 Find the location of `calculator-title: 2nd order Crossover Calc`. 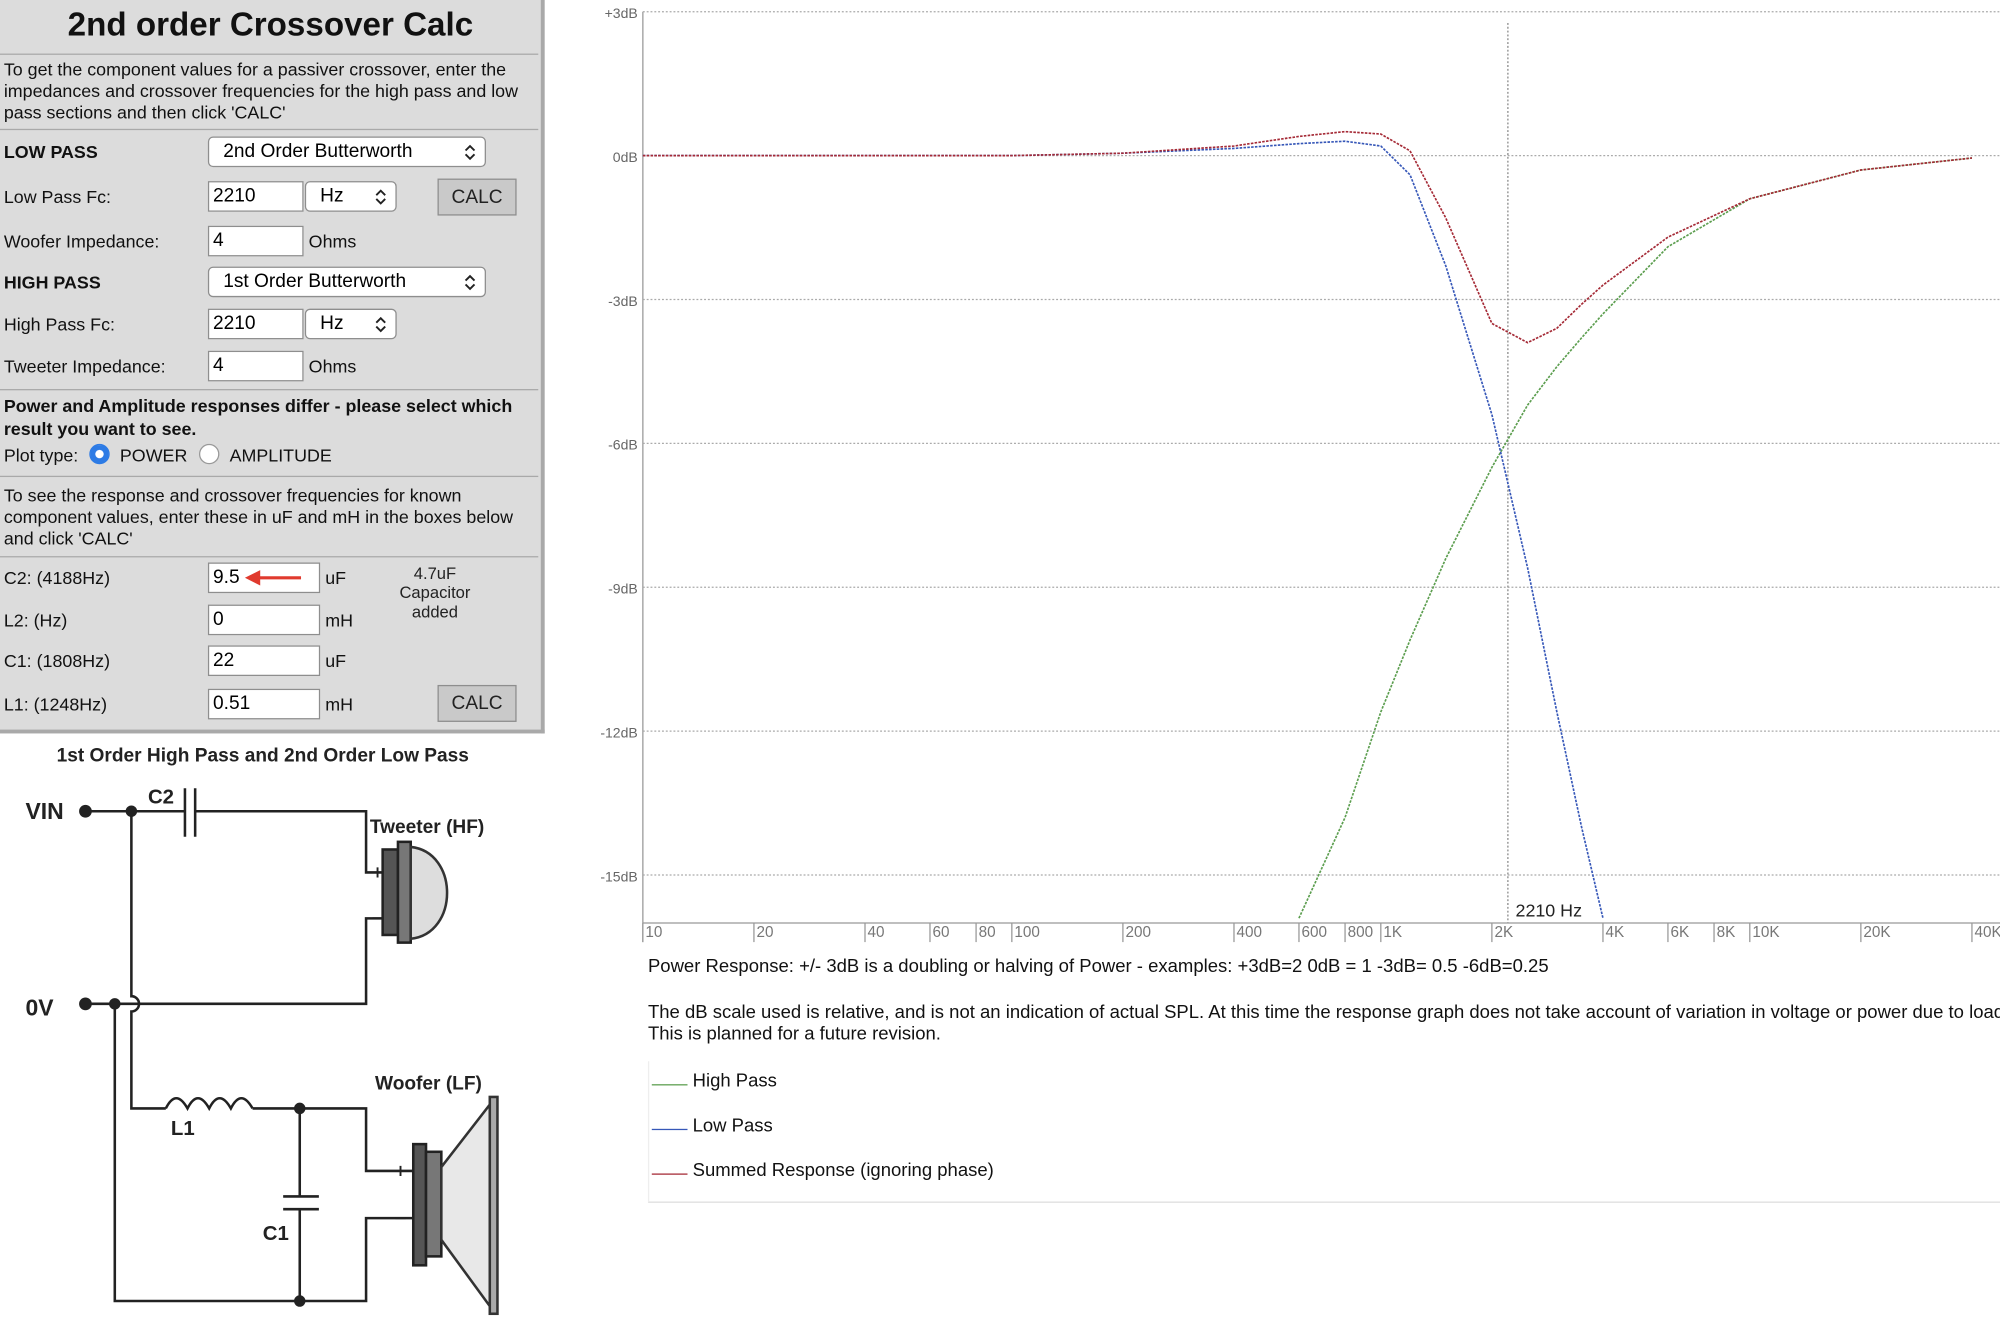

calculator-title: 2nd order Crossover Calc is located at coordinates (270, 24).